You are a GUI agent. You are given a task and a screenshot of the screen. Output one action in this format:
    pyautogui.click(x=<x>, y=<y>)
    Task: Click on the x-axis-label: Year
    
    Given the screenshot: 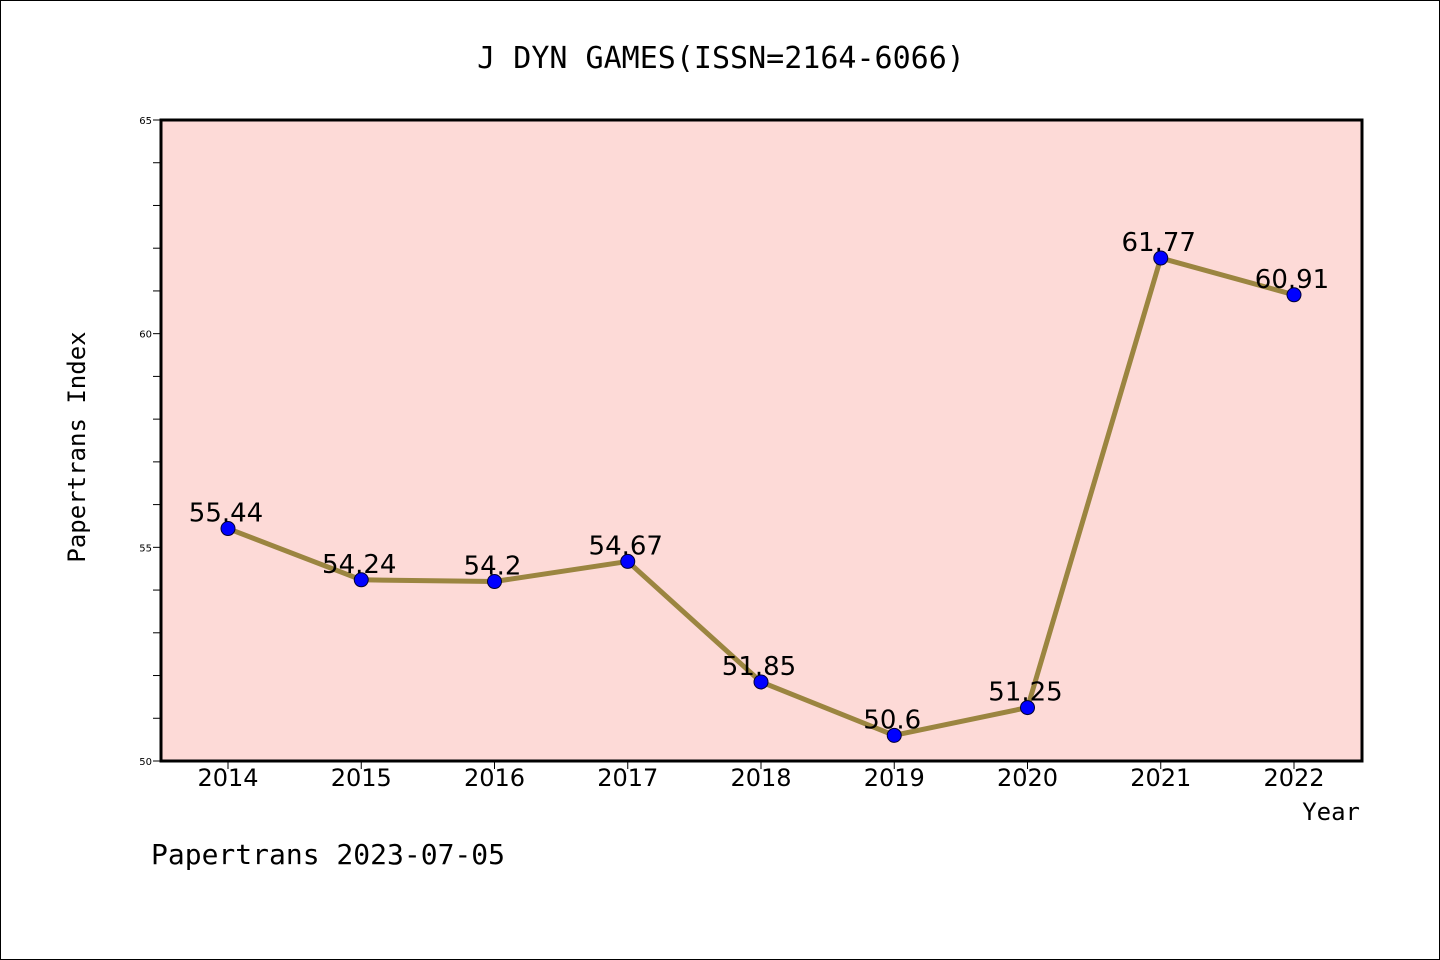 What is the action you would take?
    pyautogui.click(x=1331, y=812)
    